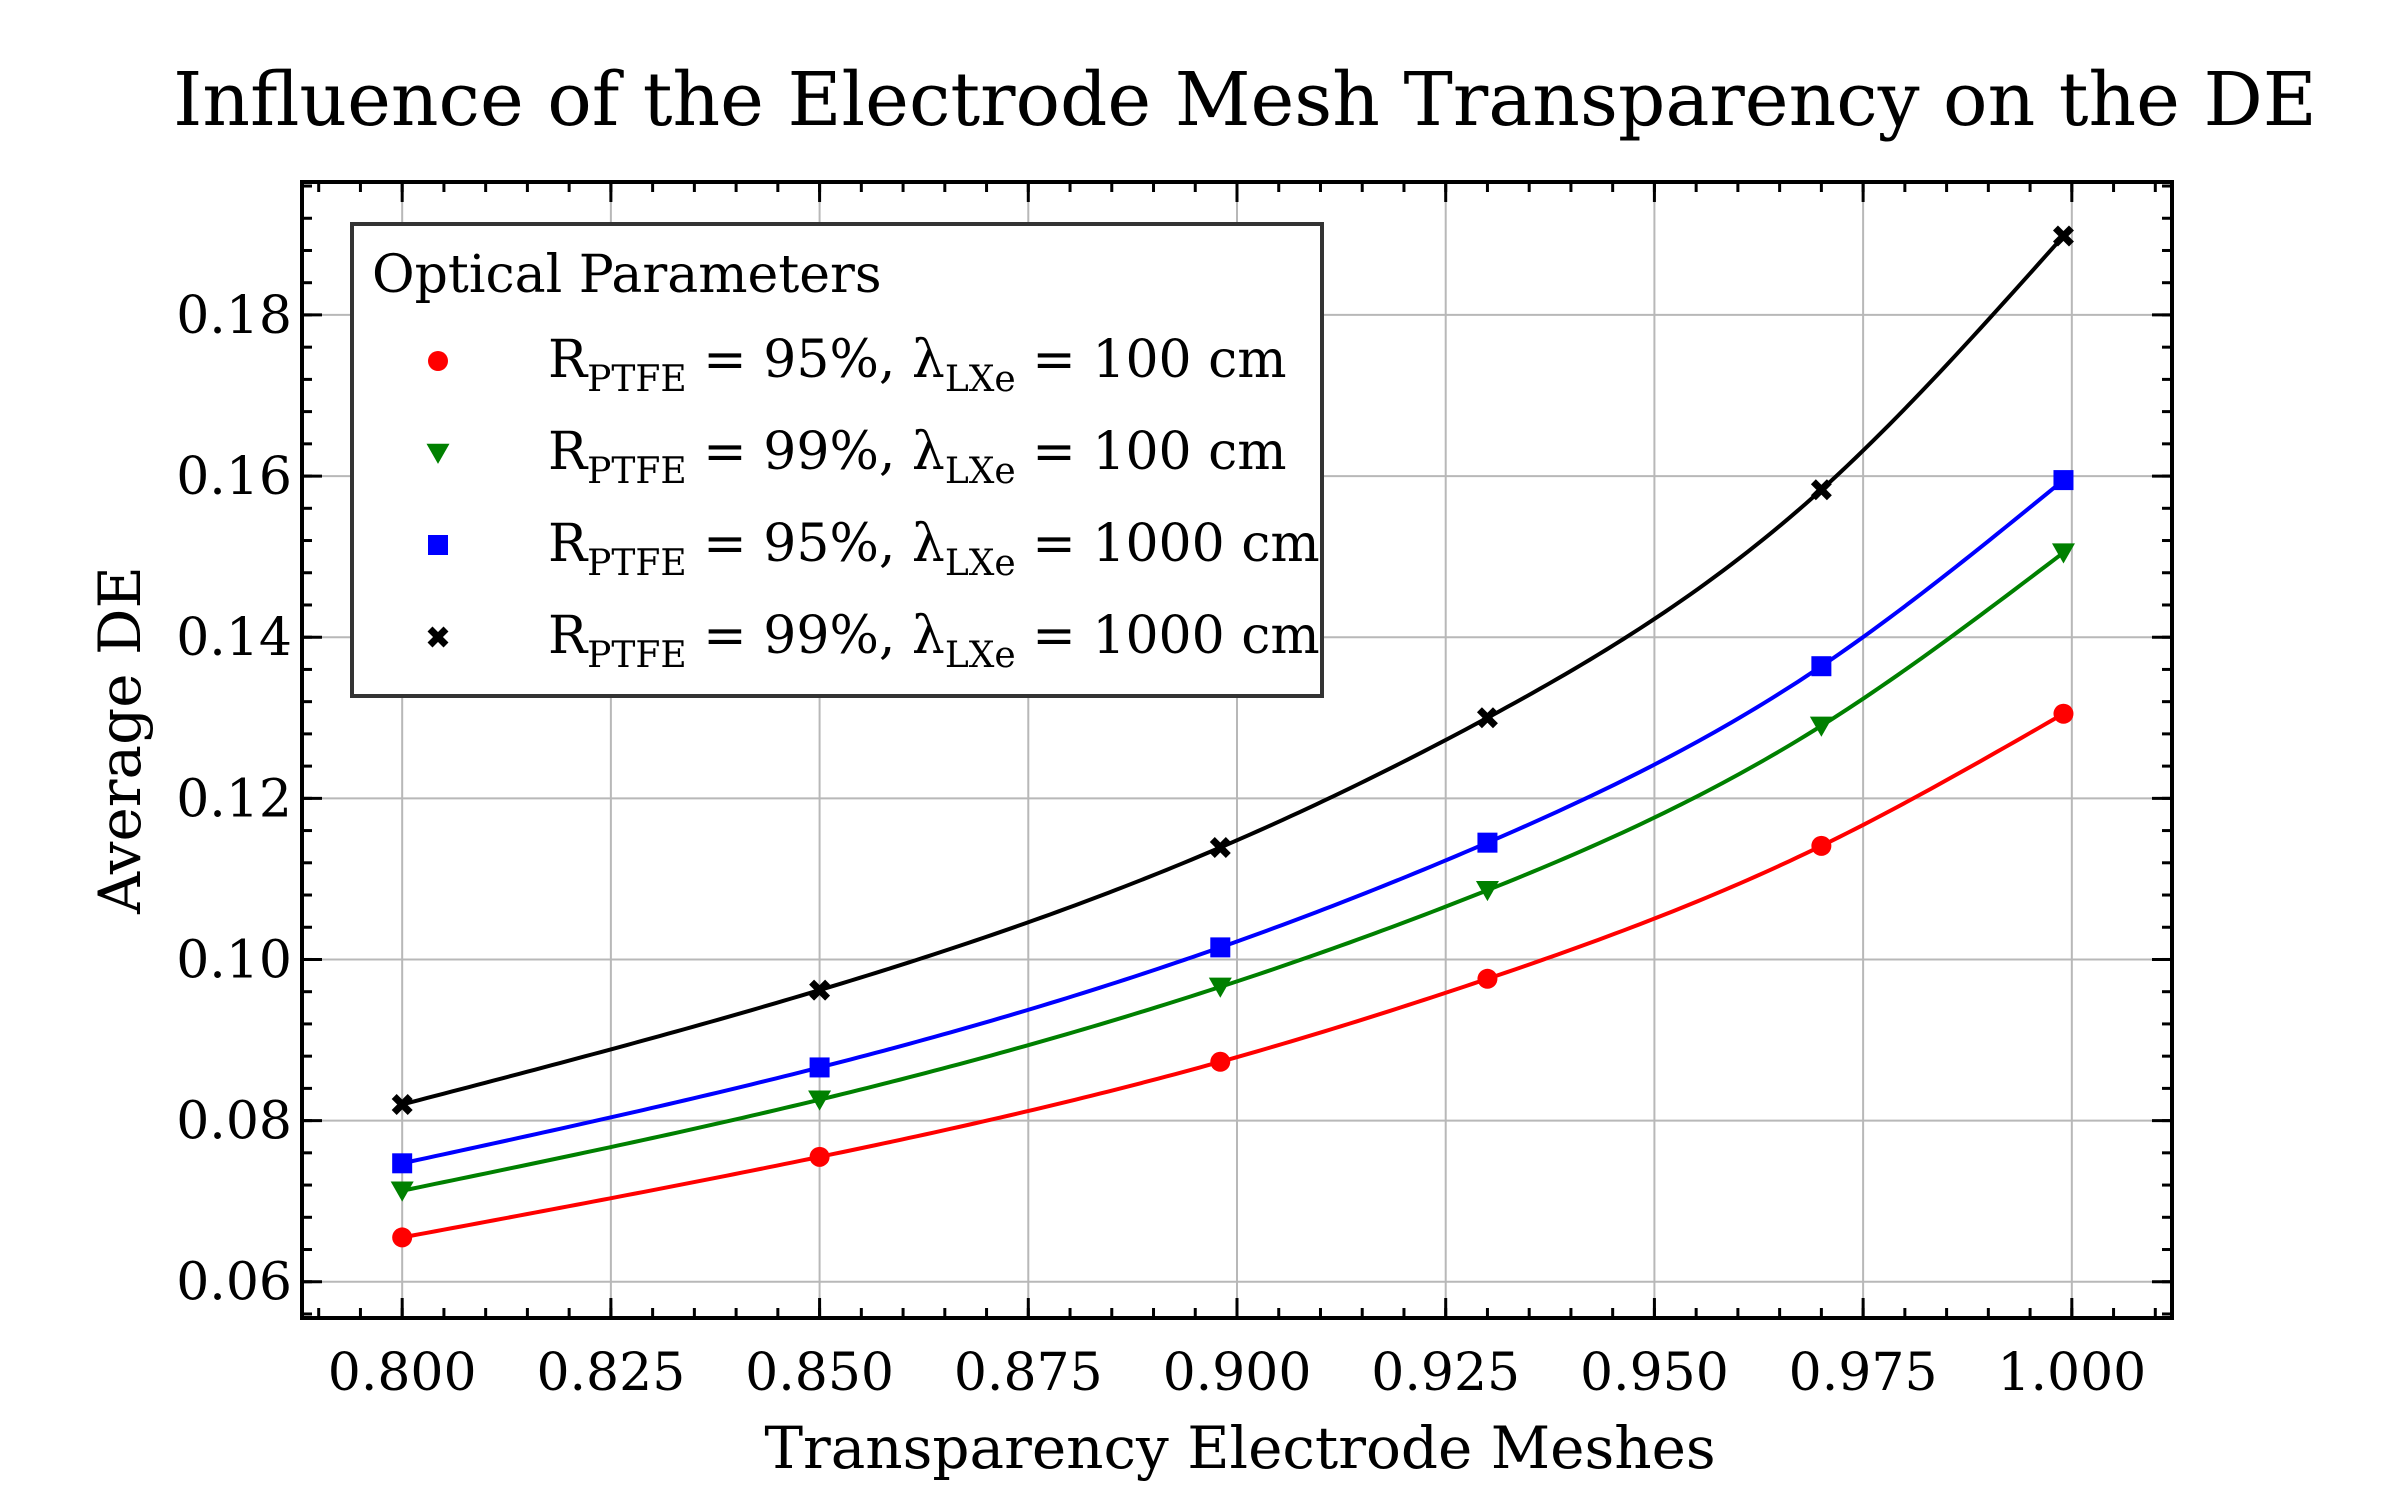 The image size is (2400, 1500). I want to click on y-tick-label: 0.16, so click(234, 477).